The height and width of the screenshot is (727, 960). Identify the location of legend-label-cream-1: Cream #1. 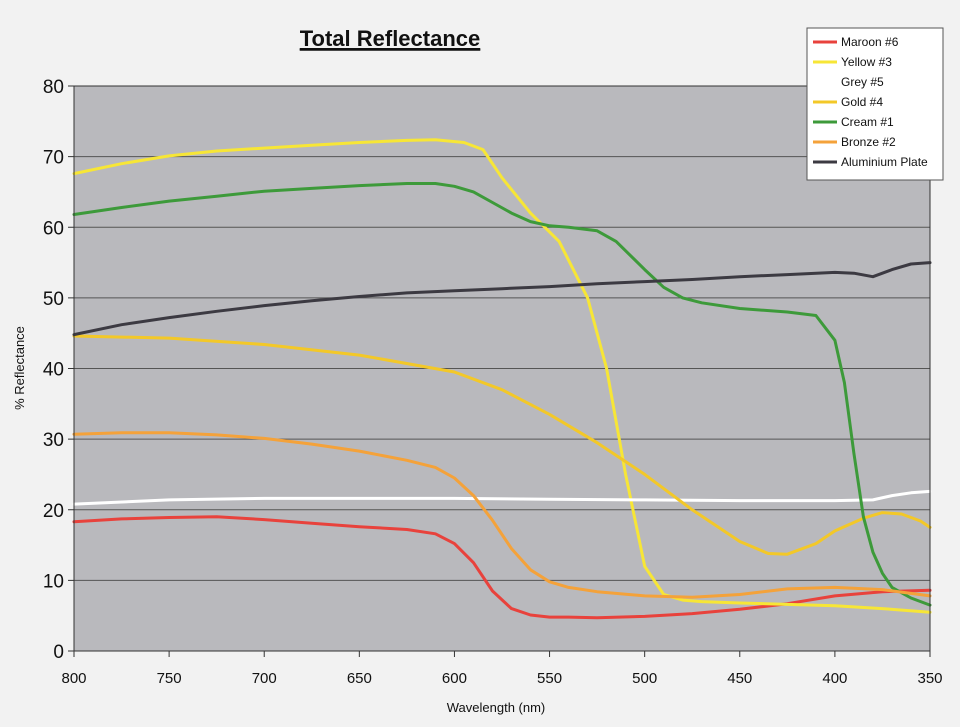
(867, 122).